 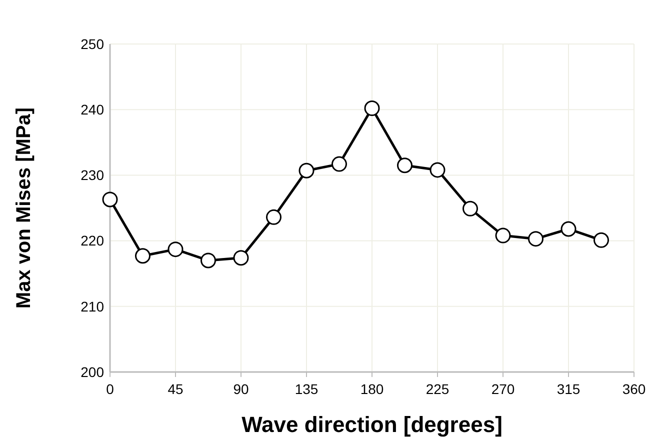 What do you see at coordinates (634, 389) in the screenshot?
I see `x-tick-label: 360` at bounding box center [634, 389].